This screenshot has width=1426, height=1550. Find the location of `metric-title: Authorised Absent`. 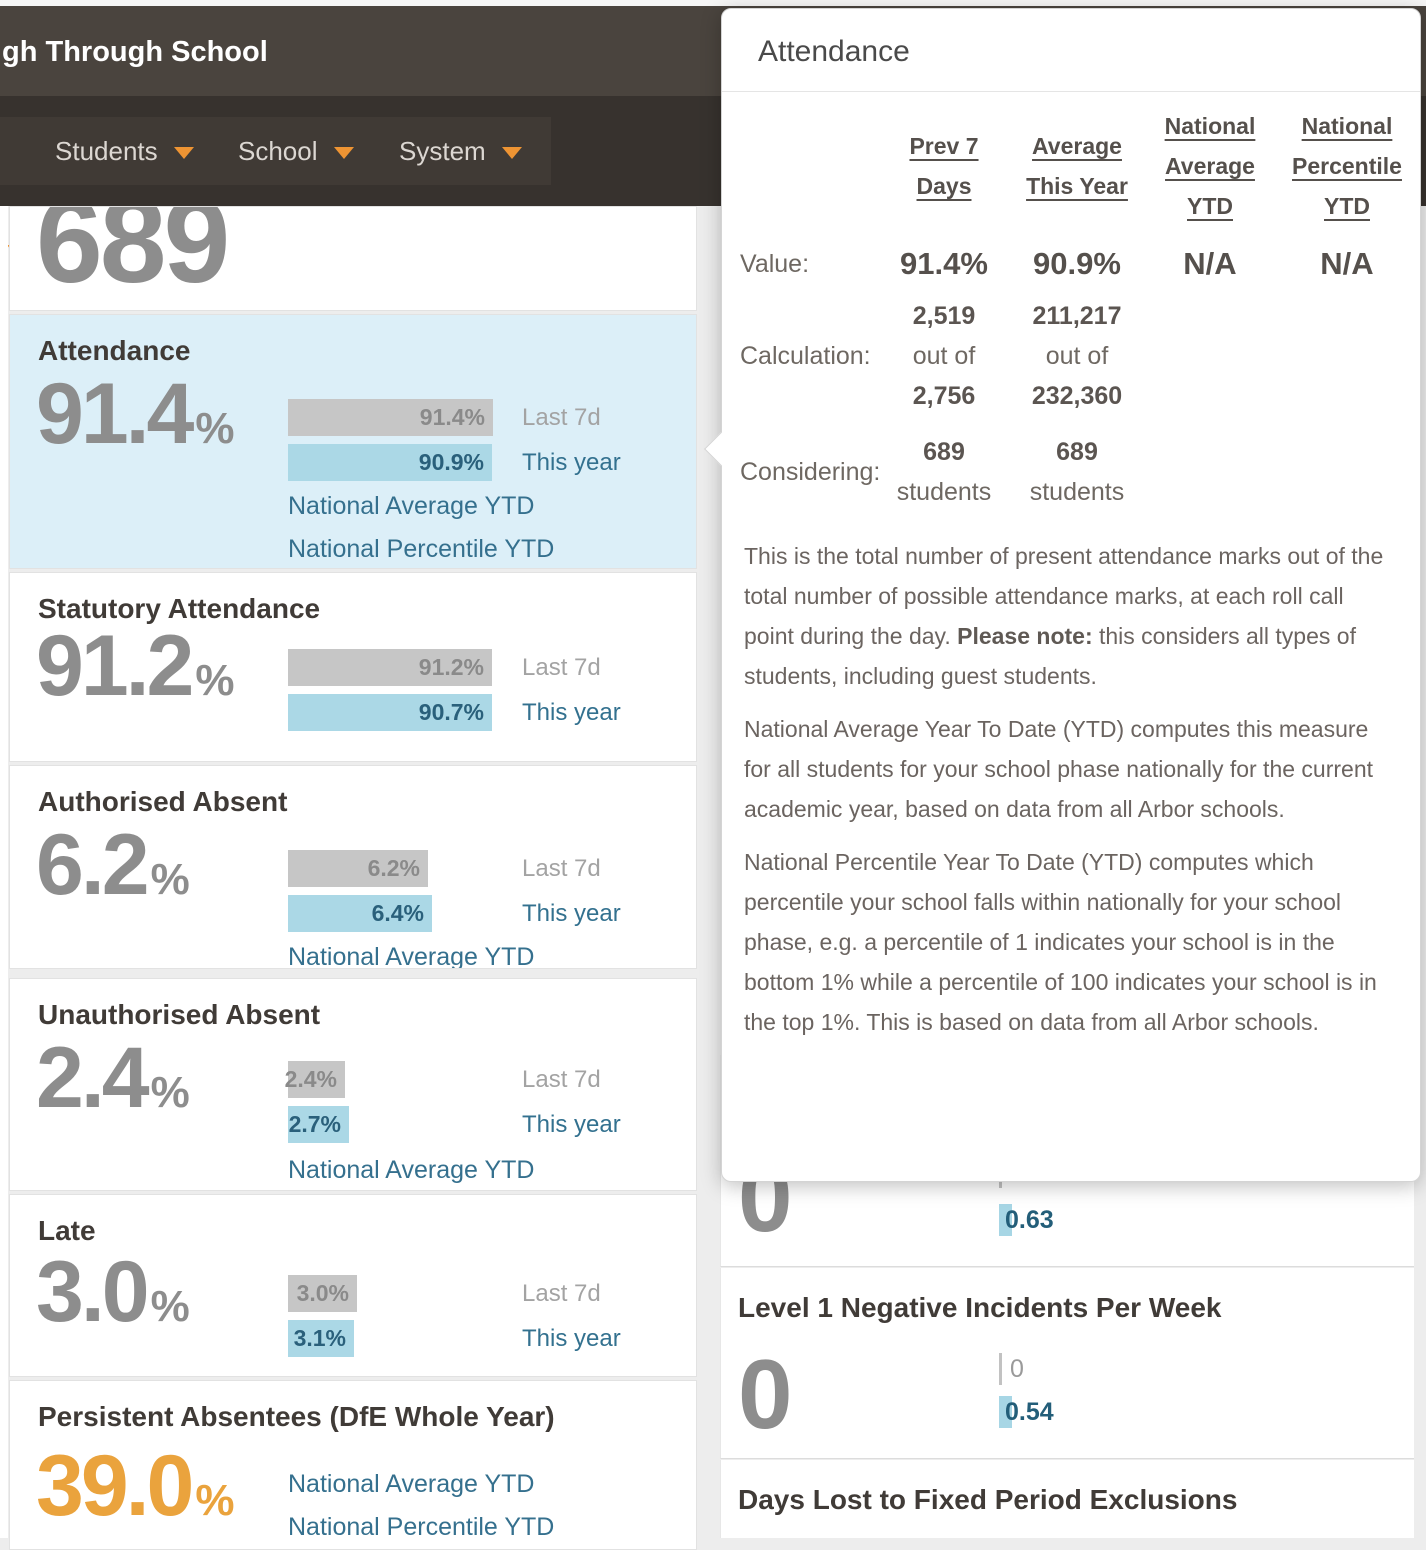

metric-title: Authorised Absent is located at coordinates (163, 801).